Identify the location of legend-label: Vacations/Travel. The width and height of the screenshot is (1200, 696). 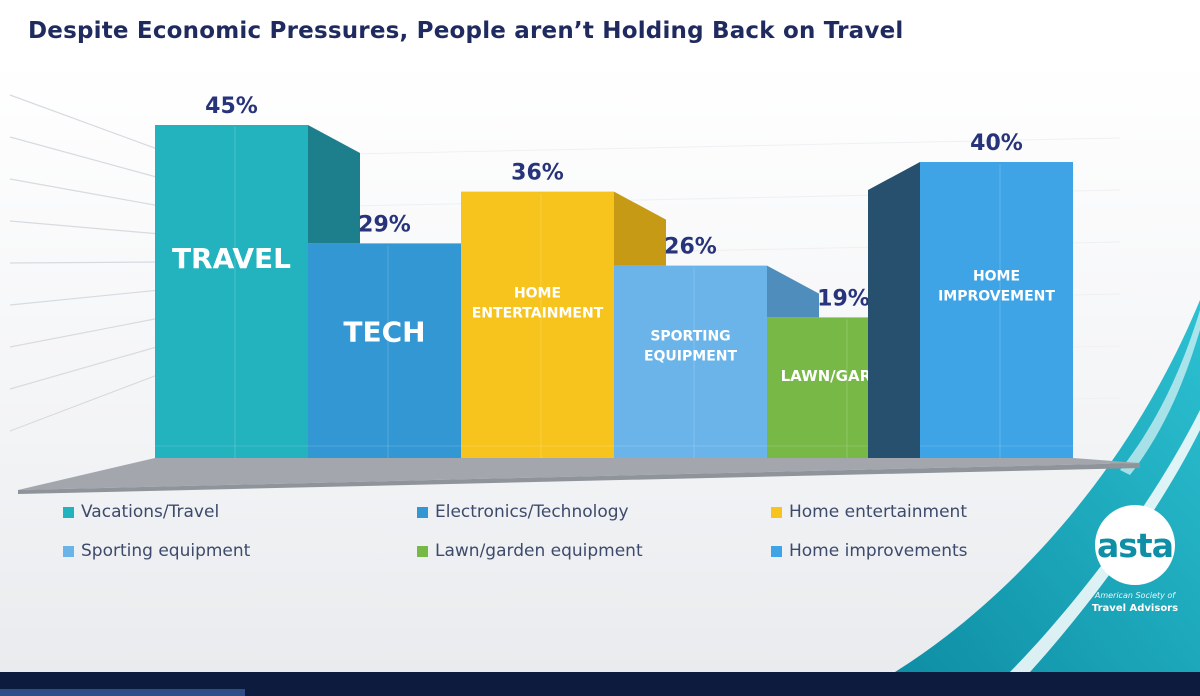
(150, 512).